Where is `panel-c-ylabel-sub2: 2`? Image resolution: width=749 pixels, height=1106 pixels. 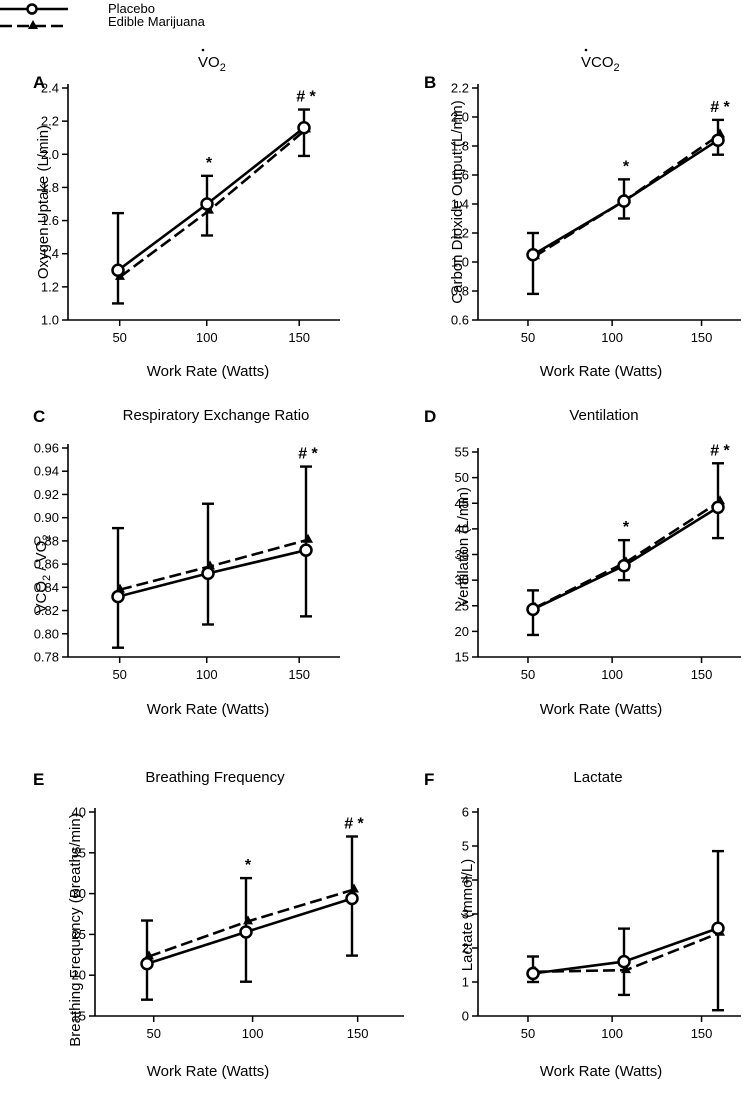 panel-c-ylabel-sub2: 2 is located at coordinates (47, 538).